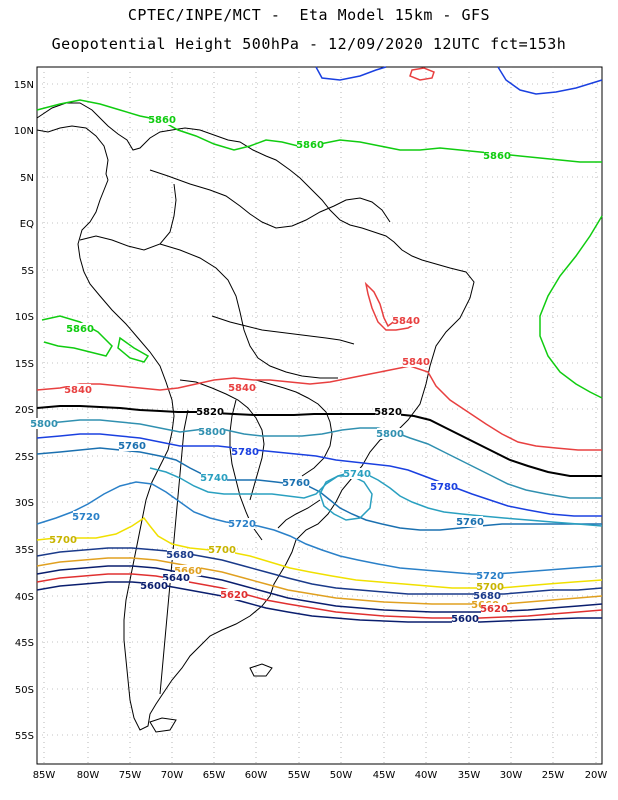 The width and height of the screenshot is (618, 800). Describe the element at coordinates (309, 15) in the screenshot. I see `chart-title: CPTEC/INPE/MCT - Eta Model 15km - GFS` at that location.